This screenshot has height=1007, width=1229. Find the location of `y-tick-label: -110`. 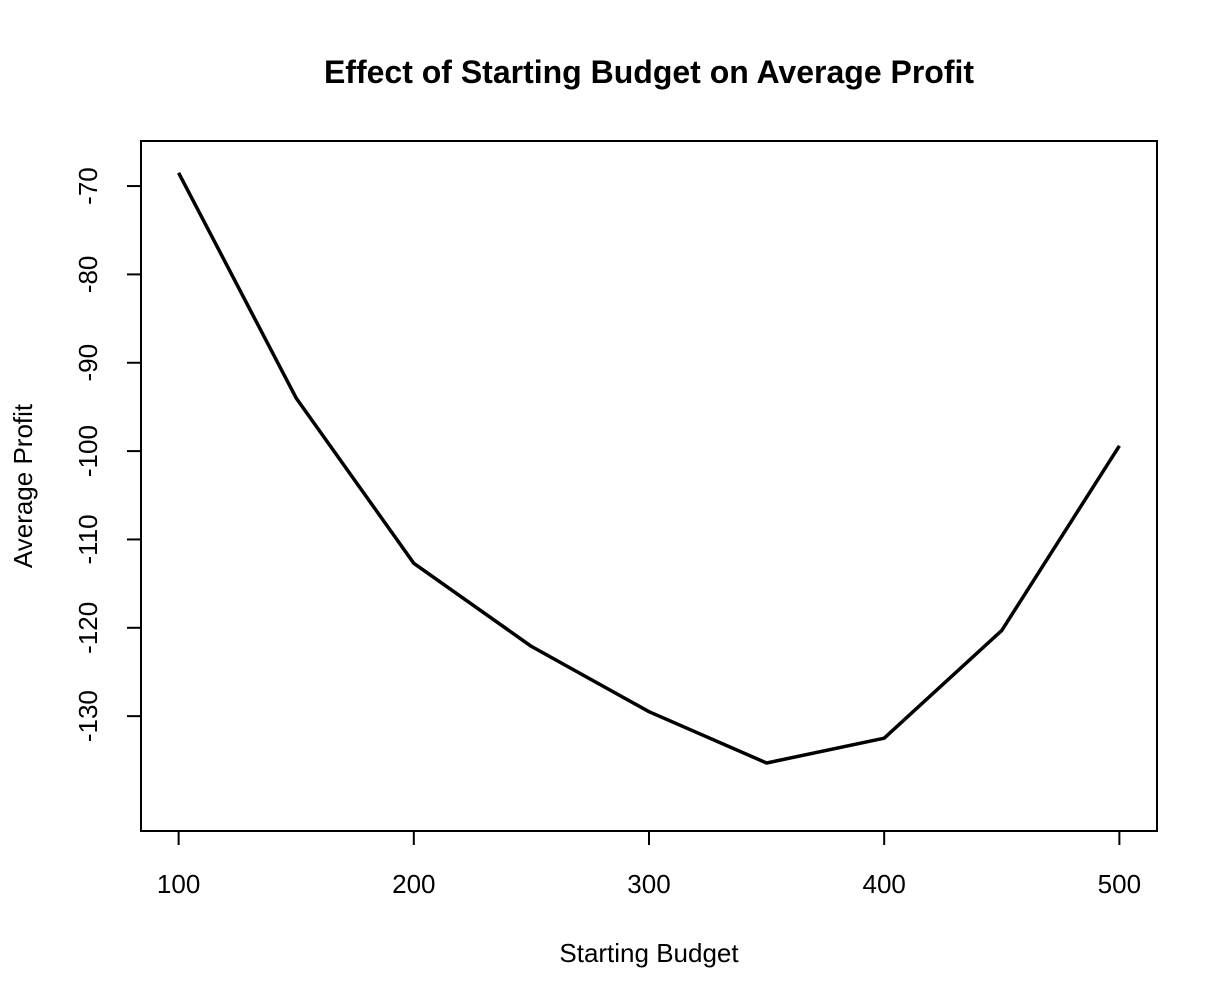

y-tick-label: -110 is located at coordinates (88, 539).